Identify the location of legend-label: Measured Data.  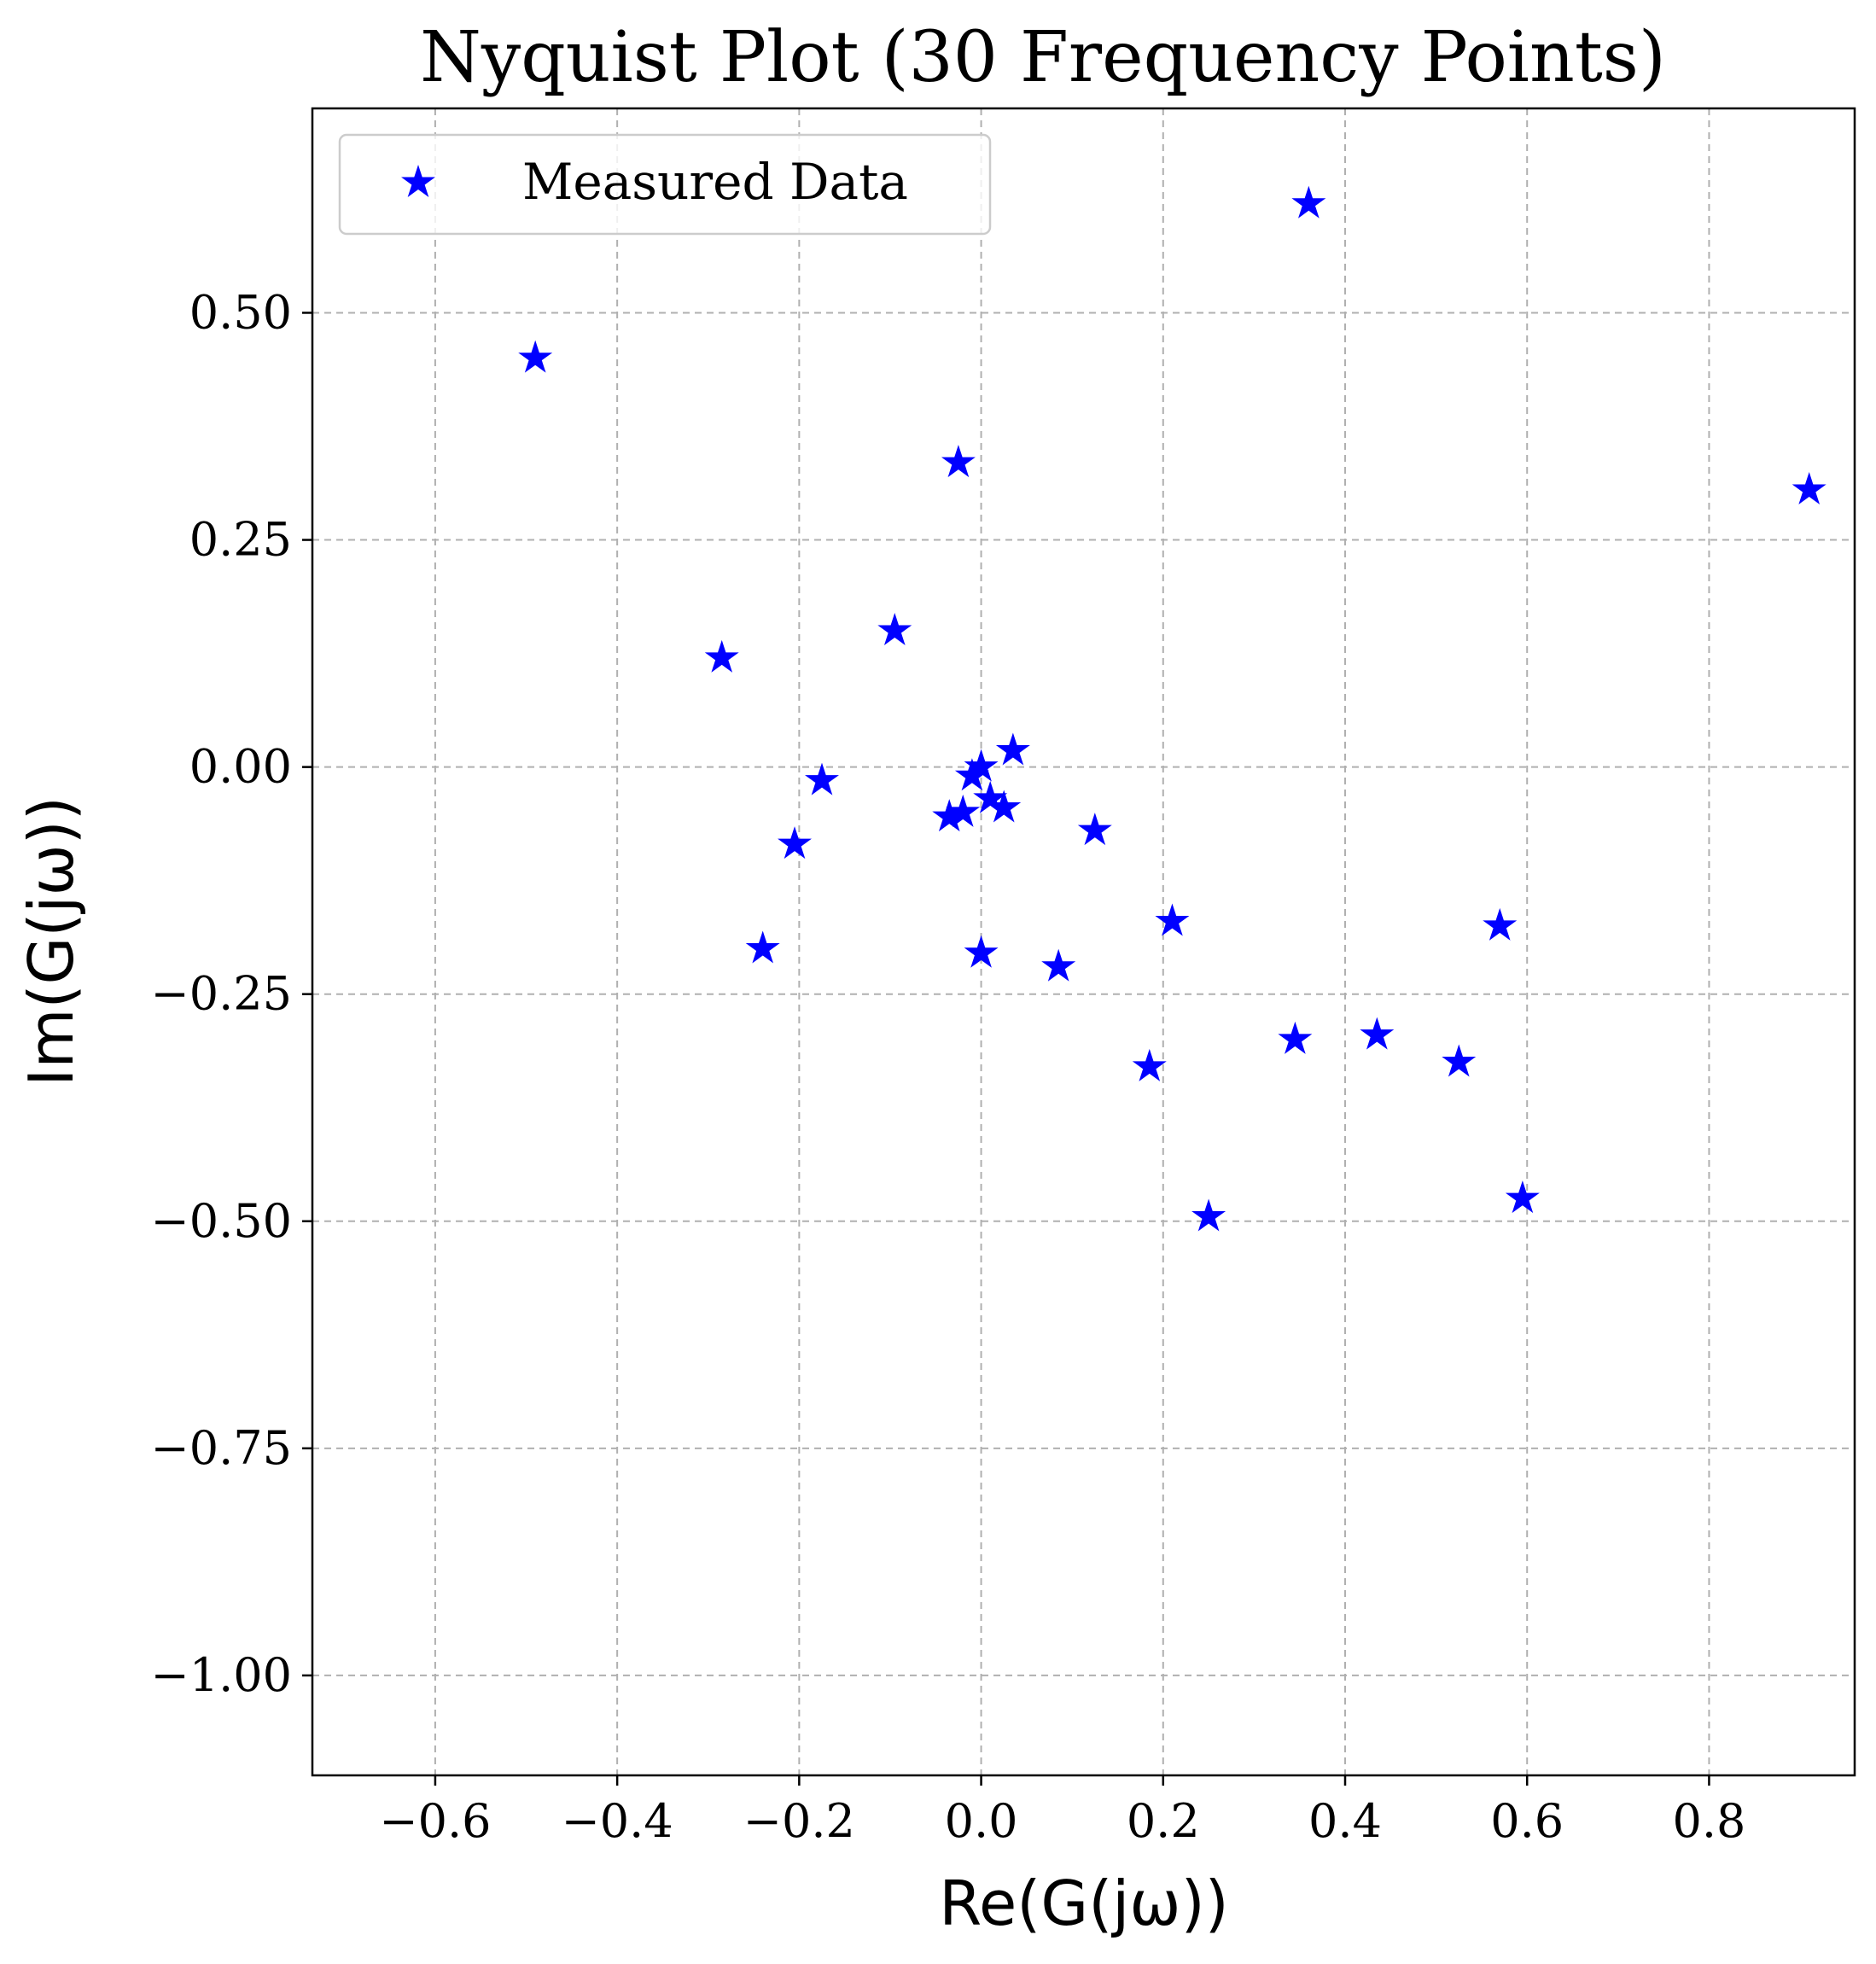
(715, 182).